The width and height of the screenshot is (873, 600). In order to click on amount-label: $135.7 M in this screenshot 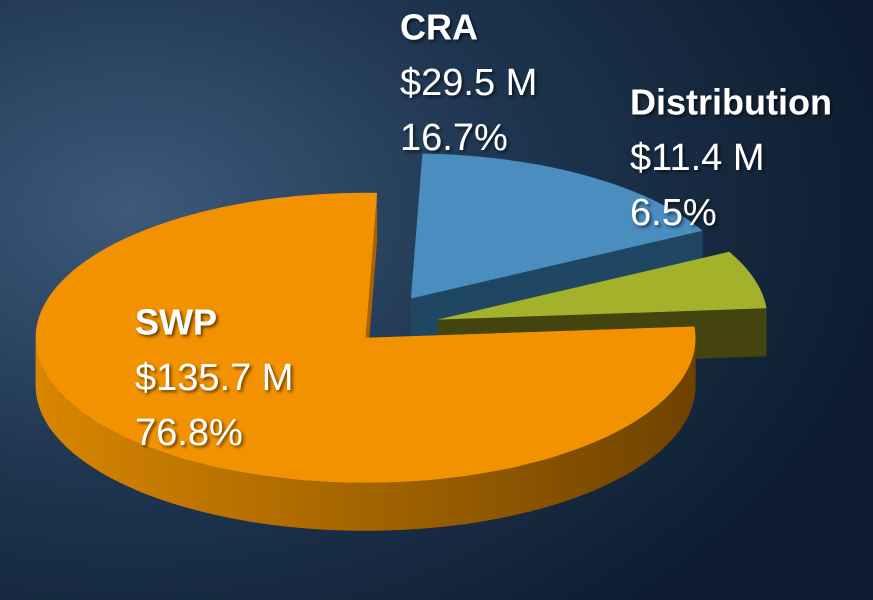, I will do `click(214, 378)`.